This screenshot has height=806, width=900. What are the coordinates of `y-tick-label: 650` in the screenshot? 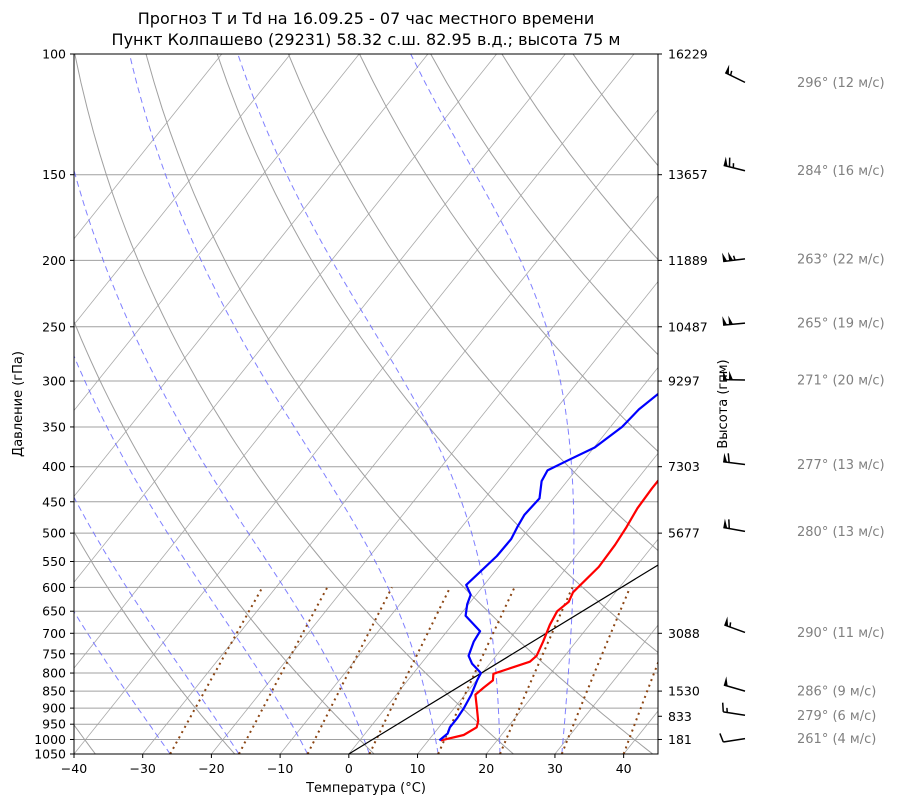 It's located at (54, 611).